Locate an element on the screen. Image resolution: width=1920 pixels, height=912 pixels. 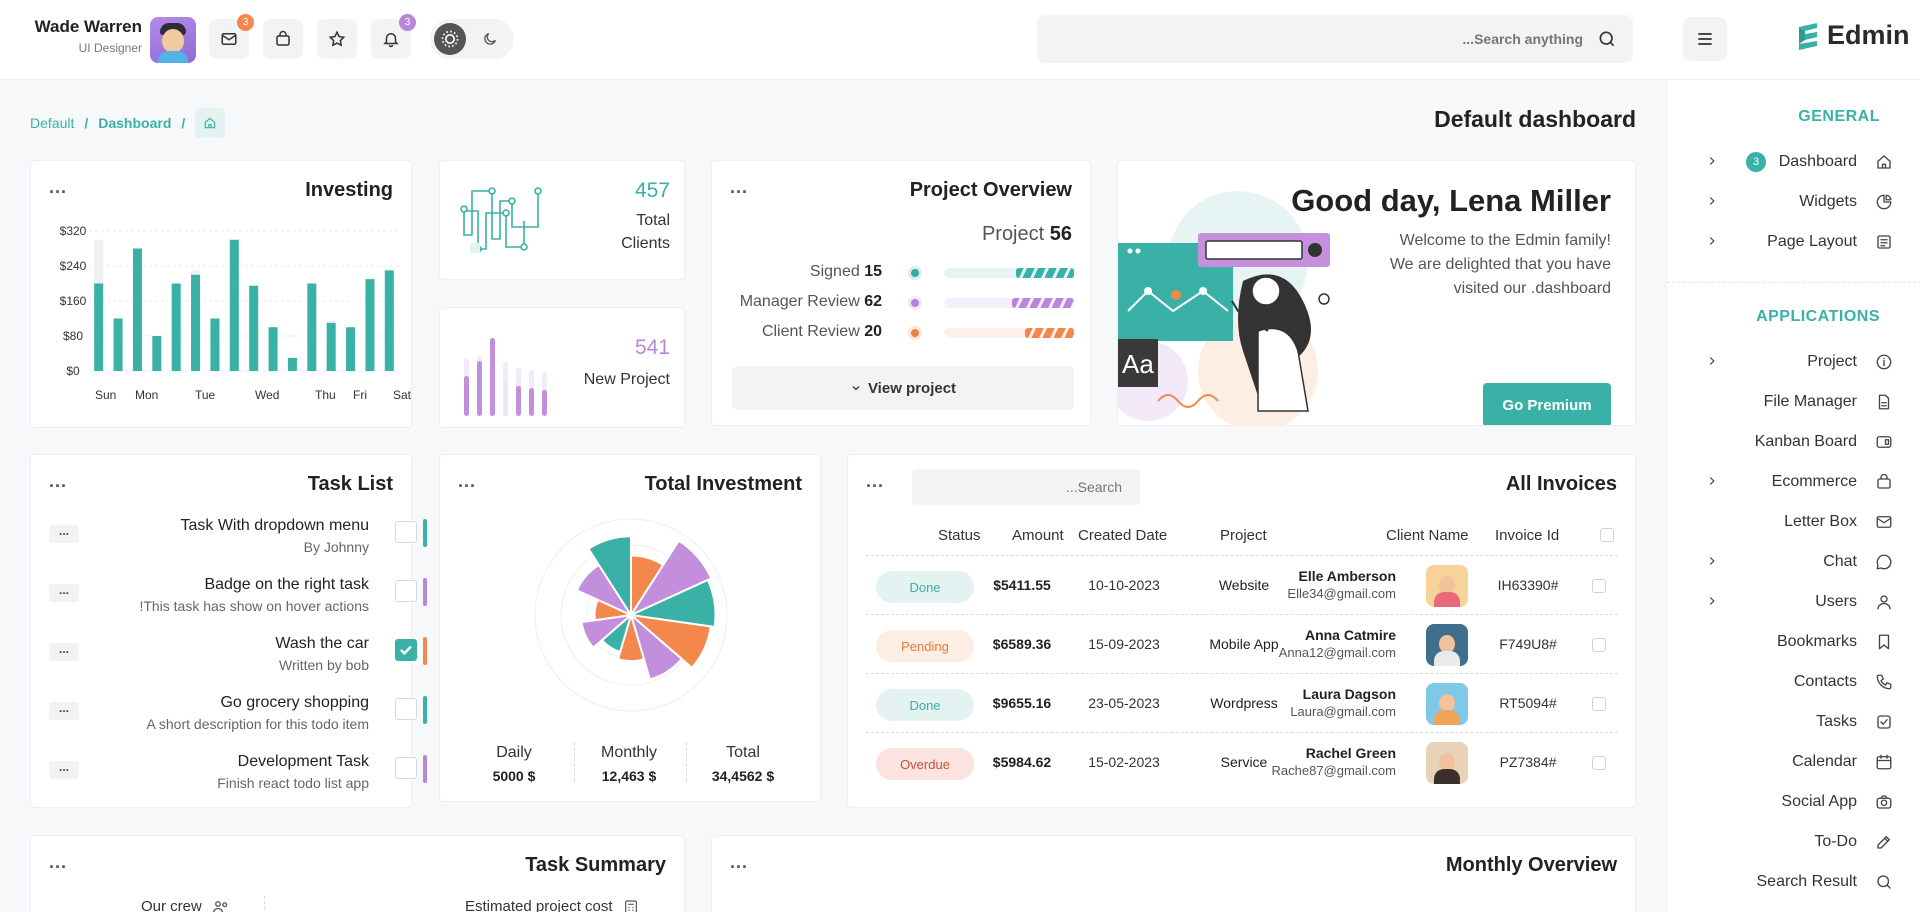
invoice-search is located at coordinates (1026, 487).